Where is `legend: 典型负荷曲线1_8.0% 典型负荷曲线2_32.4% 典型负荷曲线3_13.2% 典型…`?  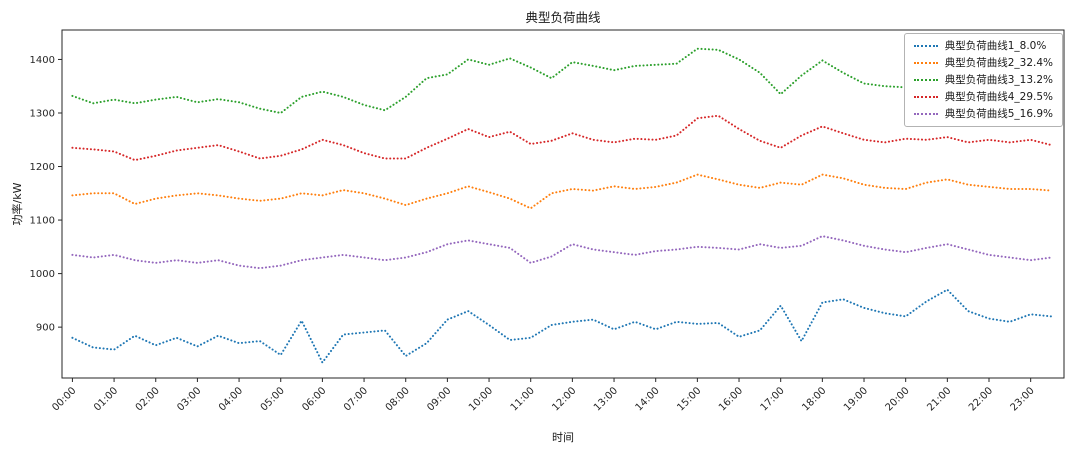
legend: 典型负荷曲线1_8.0% 典型负荷曲线2_32.4% 典型负荷曲线3_13.2% 典型… is located at coordinates (983, 80).